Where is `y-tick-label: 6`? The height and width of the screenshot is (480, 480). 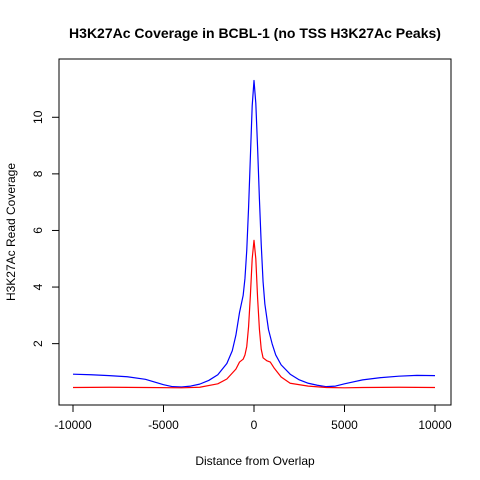 y-tick-label: 6 is located at coordinates (38, 230).